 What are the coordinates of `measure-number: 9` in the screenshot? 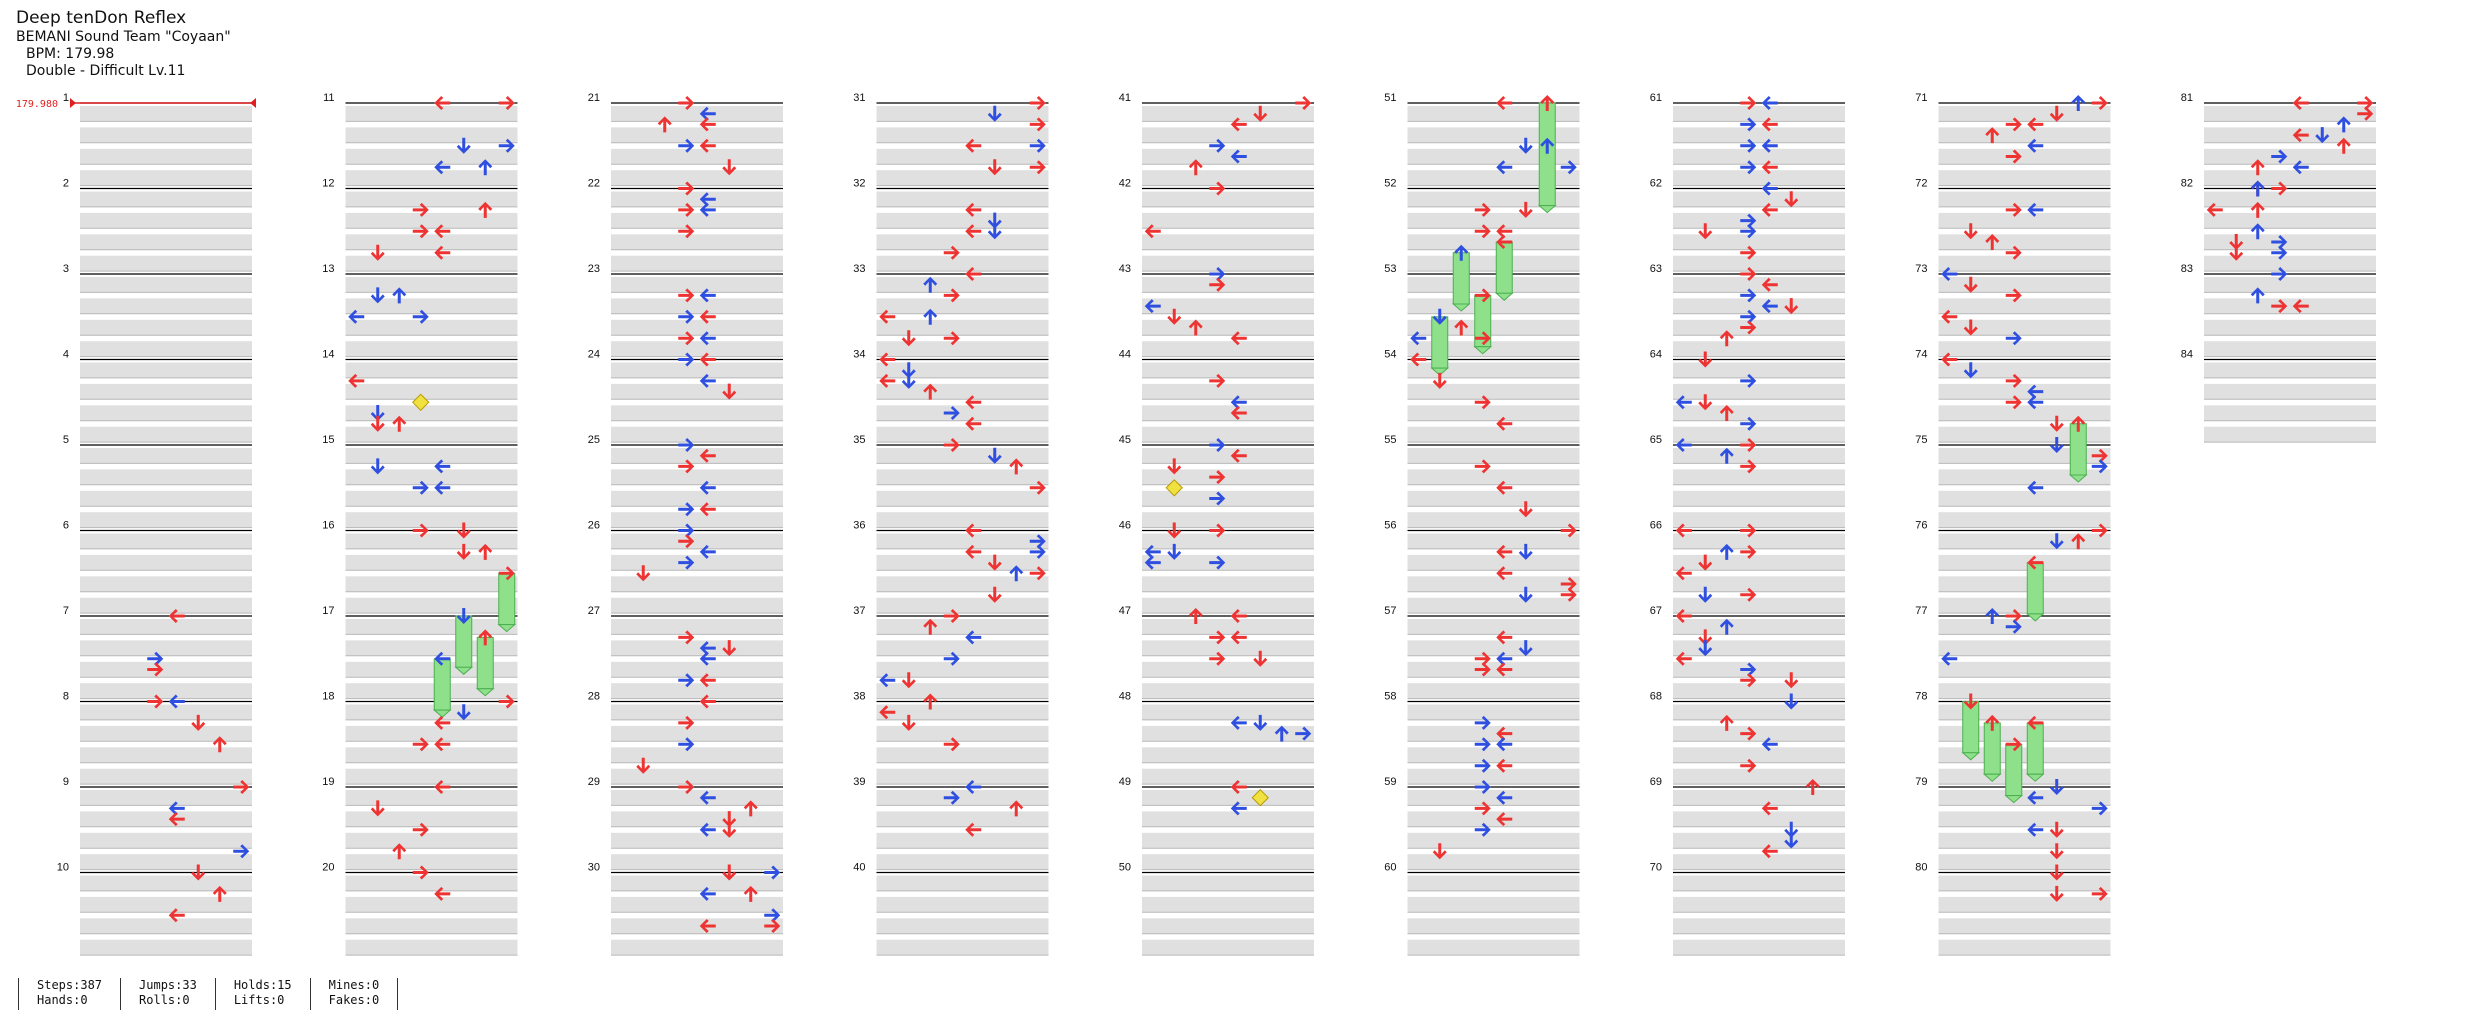 It's located at (66, 782).